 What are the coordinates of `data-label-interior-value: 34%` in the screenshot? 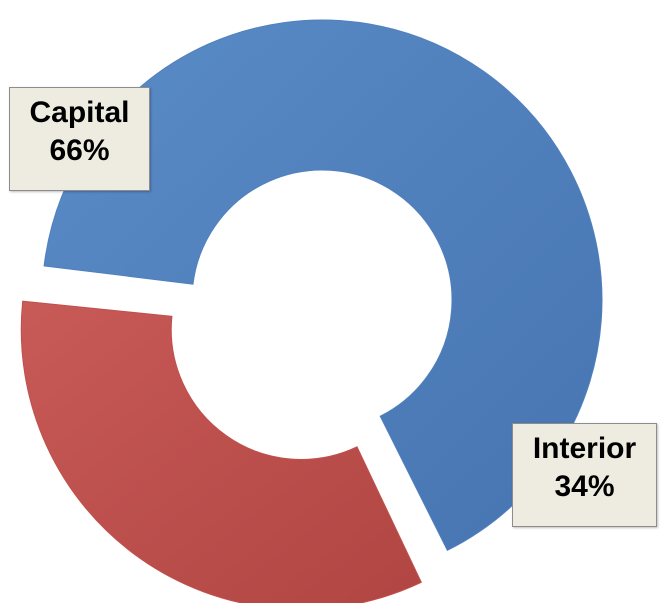 It's located at (584, 486).